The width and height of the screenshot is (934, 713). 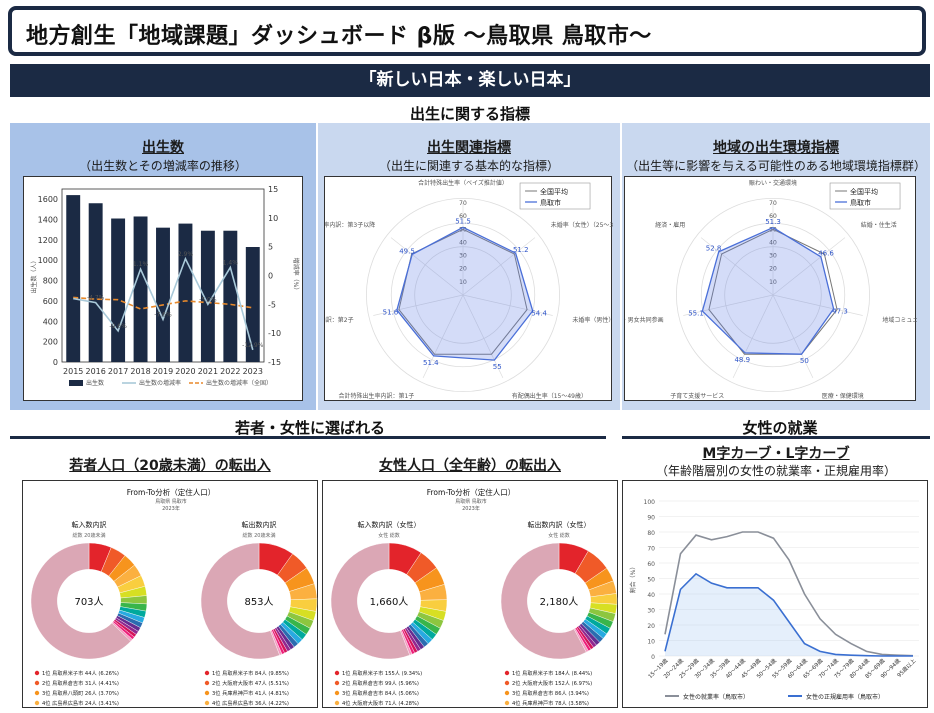 I want to click on y-tick-label: 0, so click(x=55, y=362).